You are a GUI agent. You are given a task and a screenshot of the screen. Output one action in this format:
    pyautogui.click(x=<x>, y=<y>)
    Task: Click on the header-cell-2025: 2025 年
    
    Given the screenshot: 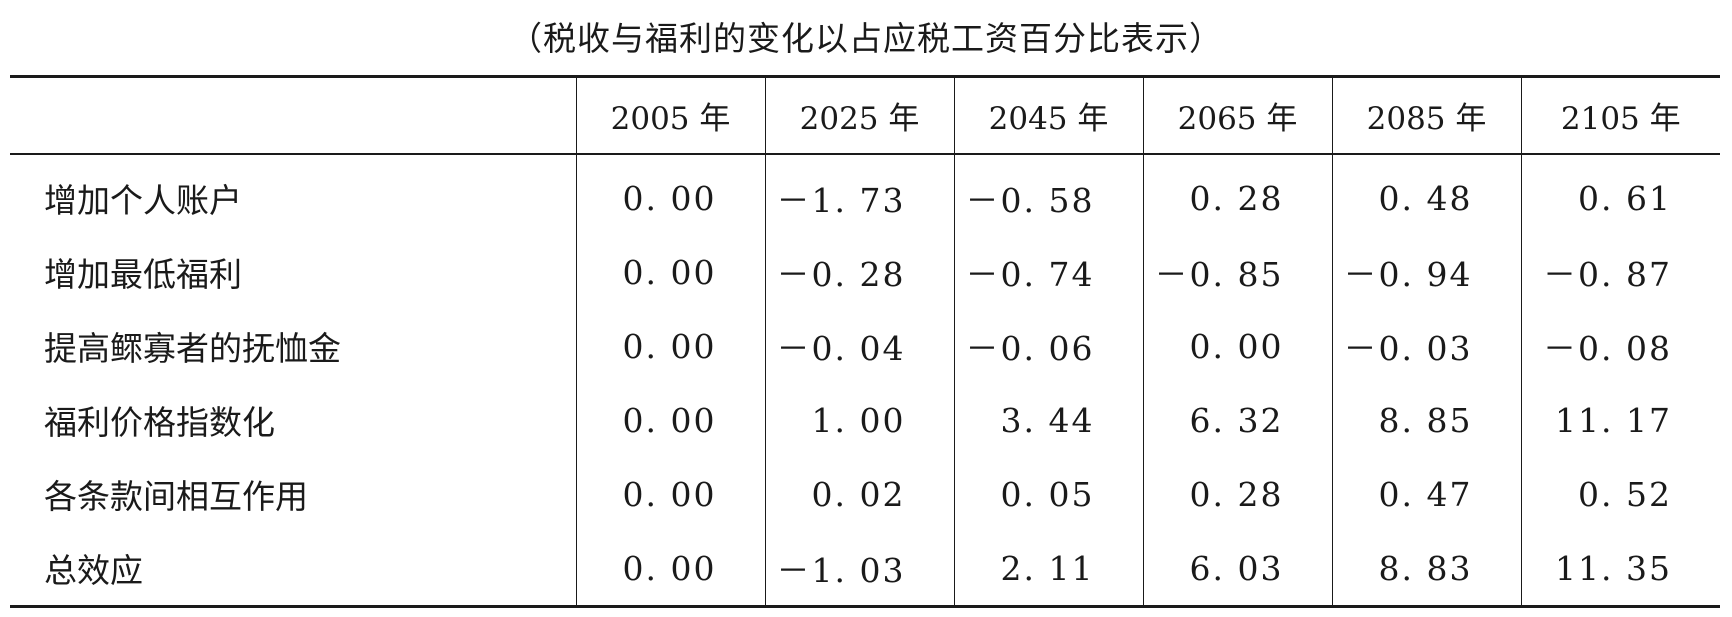 What is the action you would take?
    pyautogui.click(x=859, y=115)
    